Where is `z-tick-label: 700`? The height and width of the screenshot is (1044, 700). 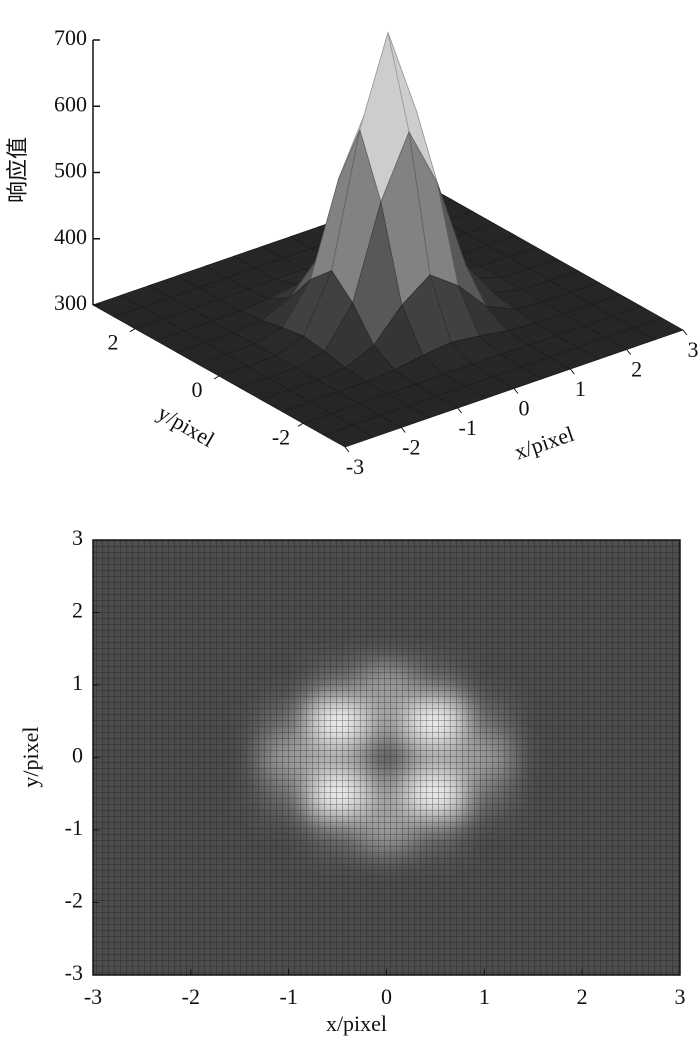 z-tick-label: 700 is located at coordinates (70, 37).